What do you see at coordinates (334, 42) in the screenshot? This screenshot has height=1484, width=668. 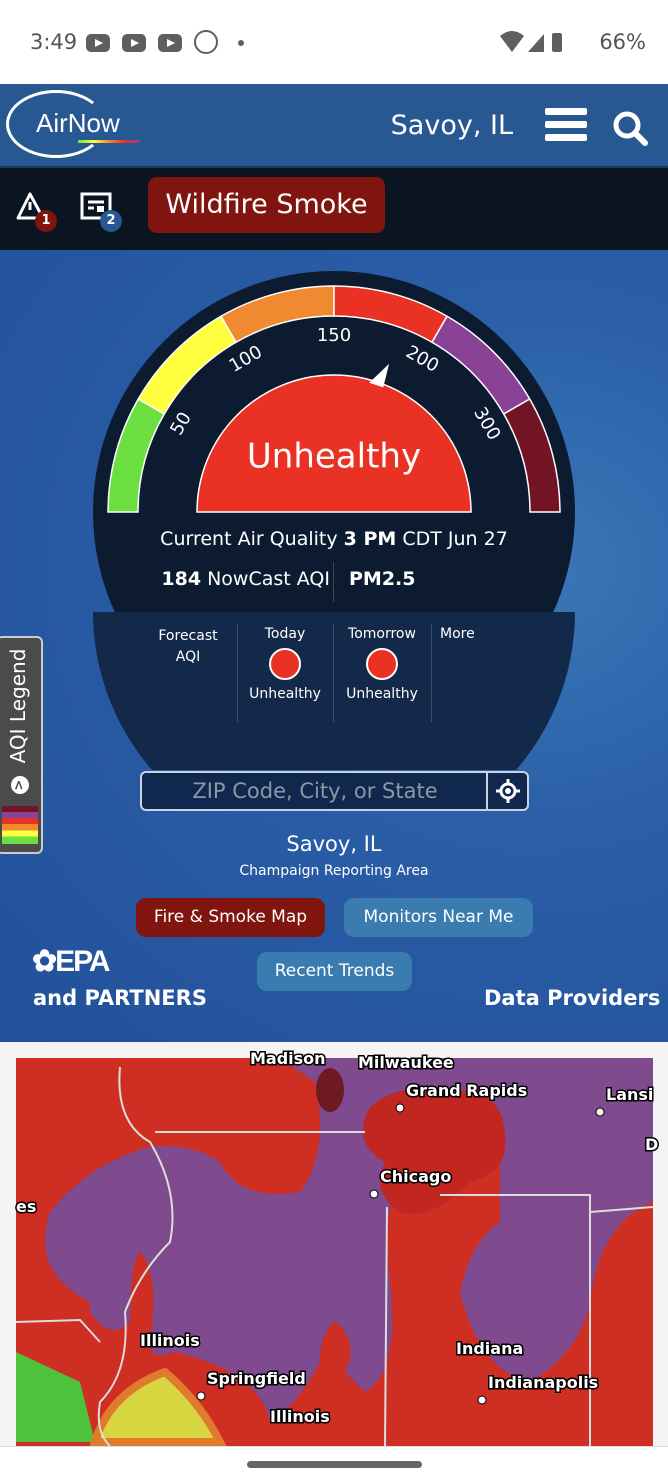 I see `status-bar: 3:49 66%` at bounding box center [334, 42].